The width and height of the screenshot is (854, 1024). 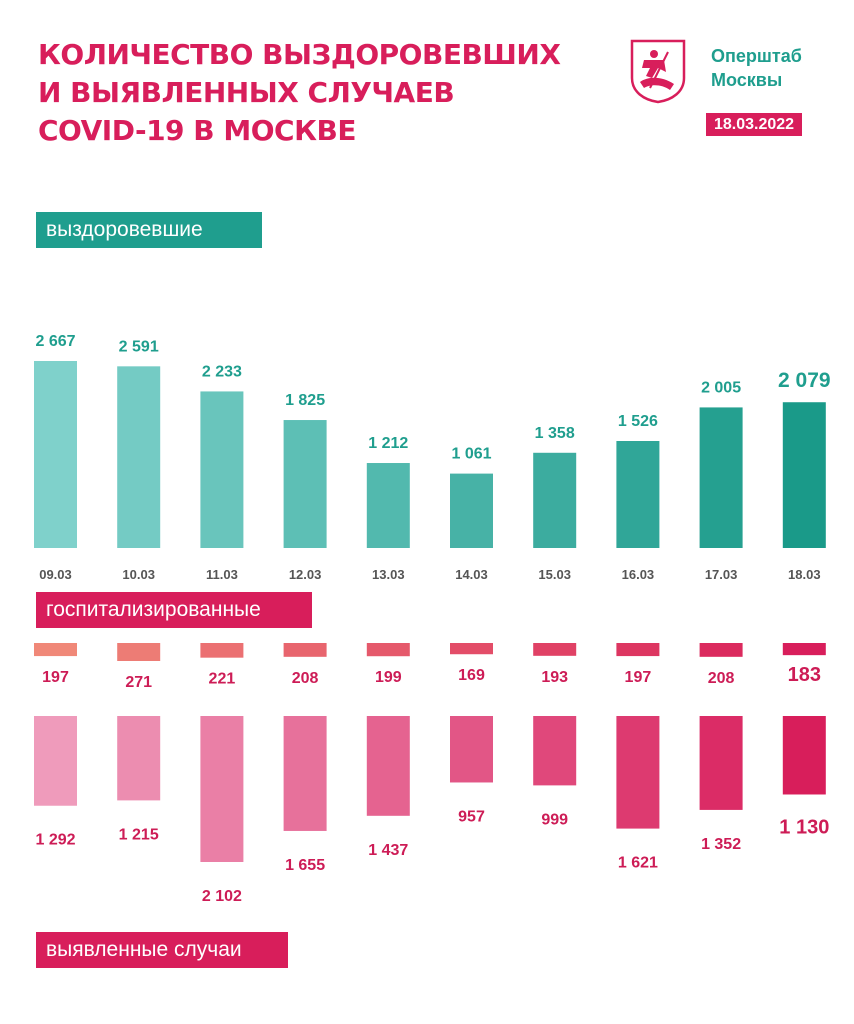 I want to click on section-label-hospitalized: госпитализированные, so click(x=174, y=610).